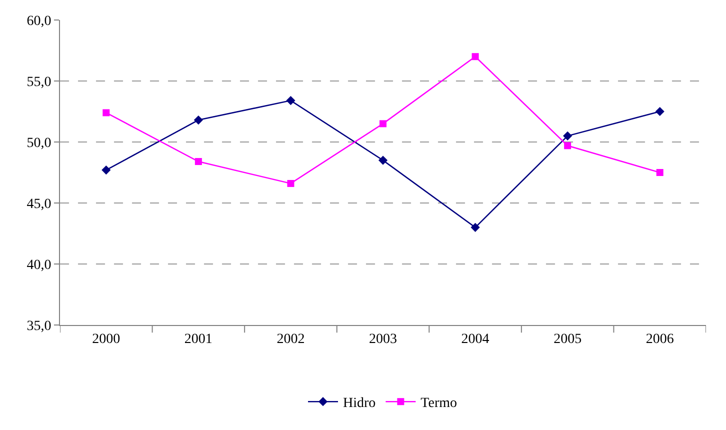  Describe the element at coordinates (106, 339) in the screenshot. I see `x-tick-label: 2000` at that location.